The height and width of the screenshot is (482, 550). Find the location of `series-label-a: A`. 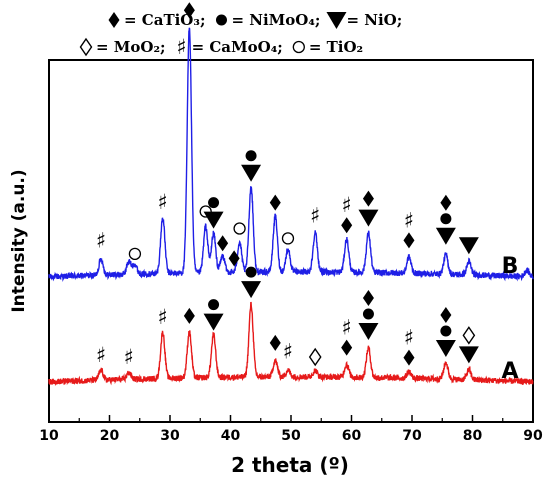

series-label-a: A is located at coordinates (509, 371).